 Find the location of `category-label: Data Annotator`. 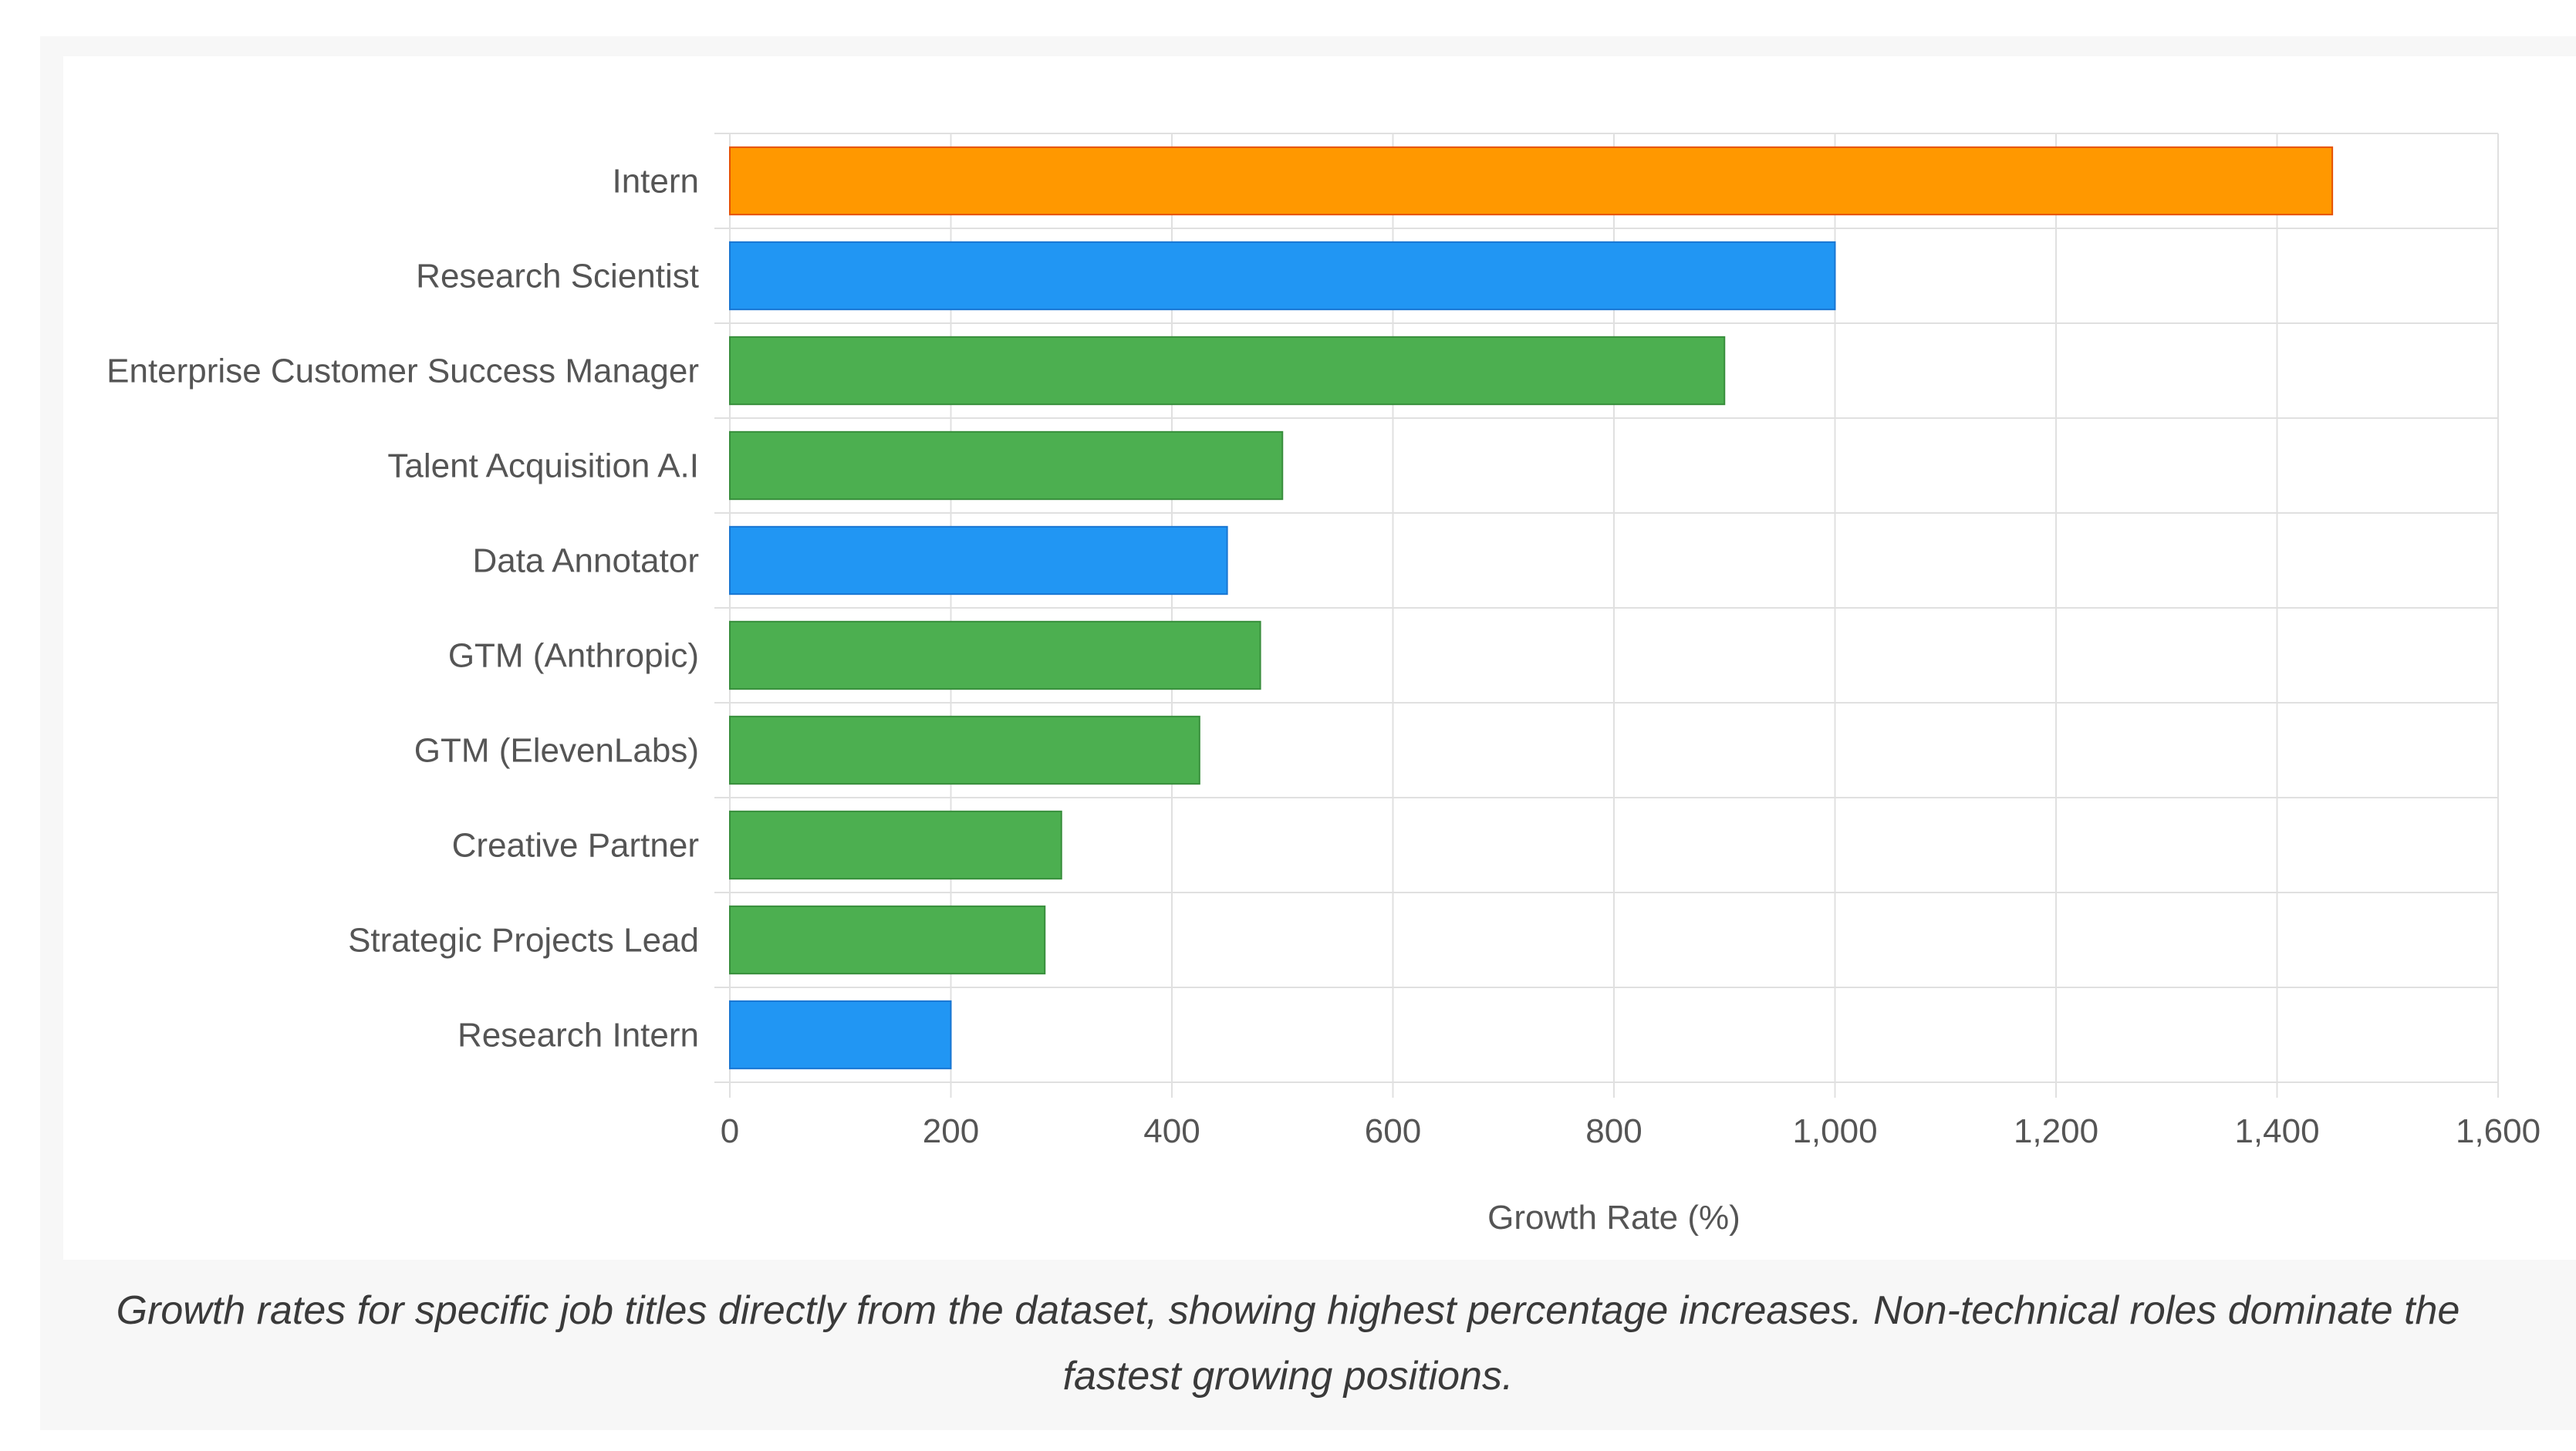

category-label: Data Annotator is located at coordinates (585, 561).